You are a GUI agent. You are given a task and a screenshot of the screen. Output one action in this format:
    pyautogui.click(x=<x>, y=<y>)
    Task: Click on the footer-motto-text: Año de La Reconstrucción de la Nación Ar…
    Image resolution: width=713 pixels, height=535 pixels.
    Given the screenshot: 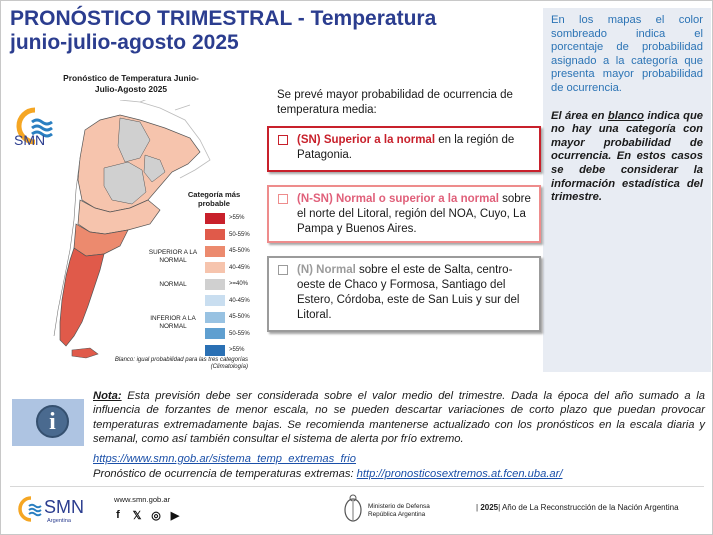 What is the action you would take?
    pyautogui.click(x=589, y=507)
    